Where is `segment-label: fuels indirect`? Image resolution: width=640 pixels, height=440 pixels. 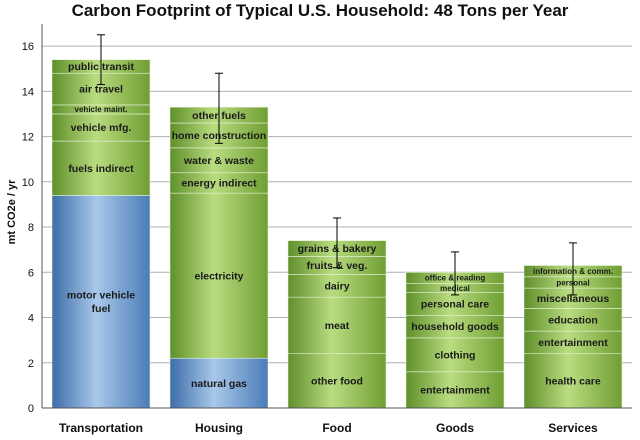
segment-label: fuels indirect is located at coordinates (101, 169).